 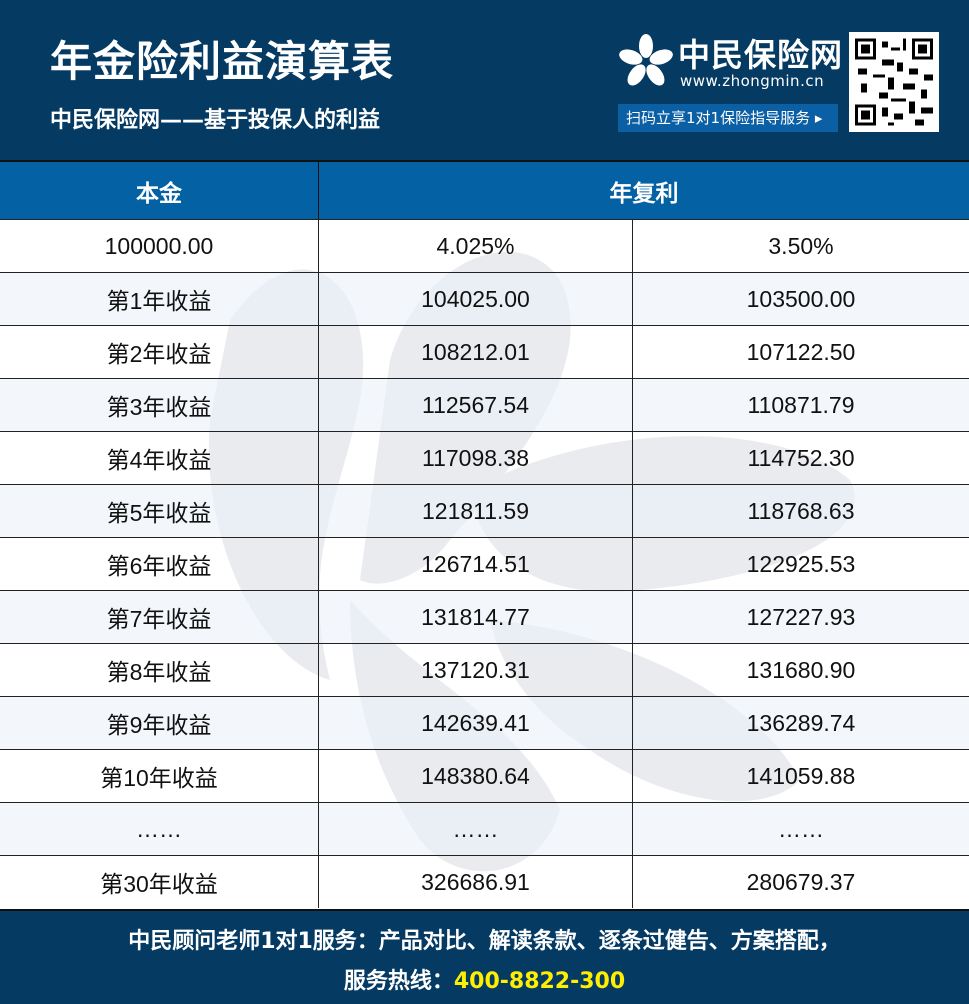 I want to click on table-row: 第5年收益 121811.59 118768.63, so click(x=484, y=510).